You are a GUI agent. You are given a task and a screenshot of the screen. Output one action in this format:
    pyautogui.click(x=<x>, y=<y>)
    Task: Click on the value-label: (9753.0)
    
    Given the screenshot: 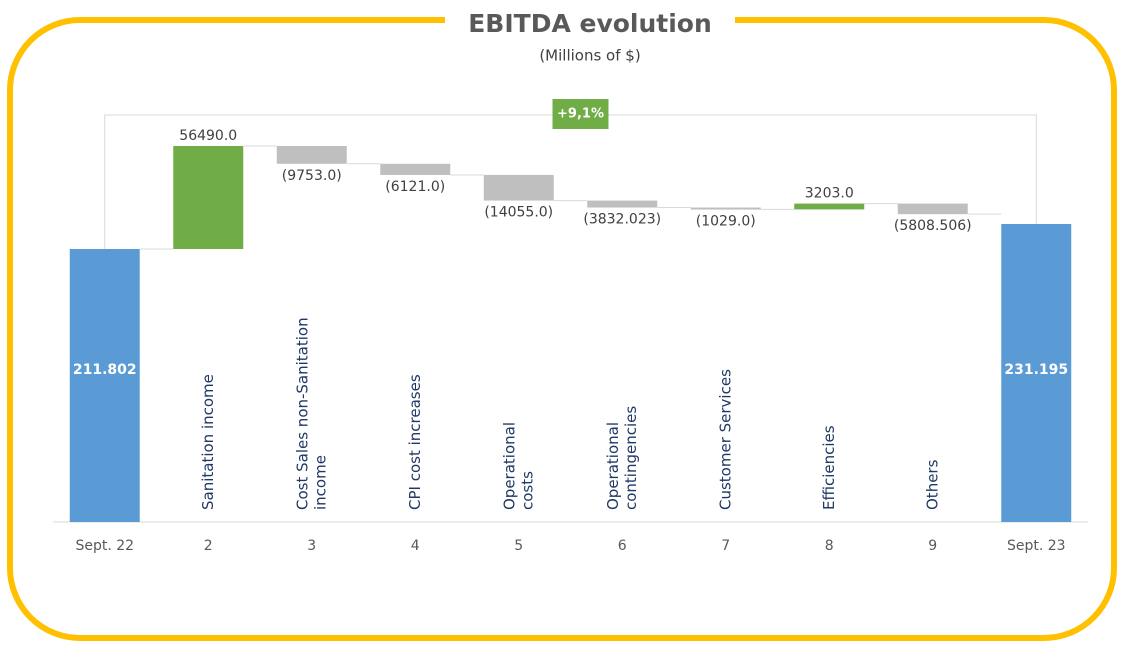 What is the action you would take?
    pyautogui.click(x=312, y=176)
    